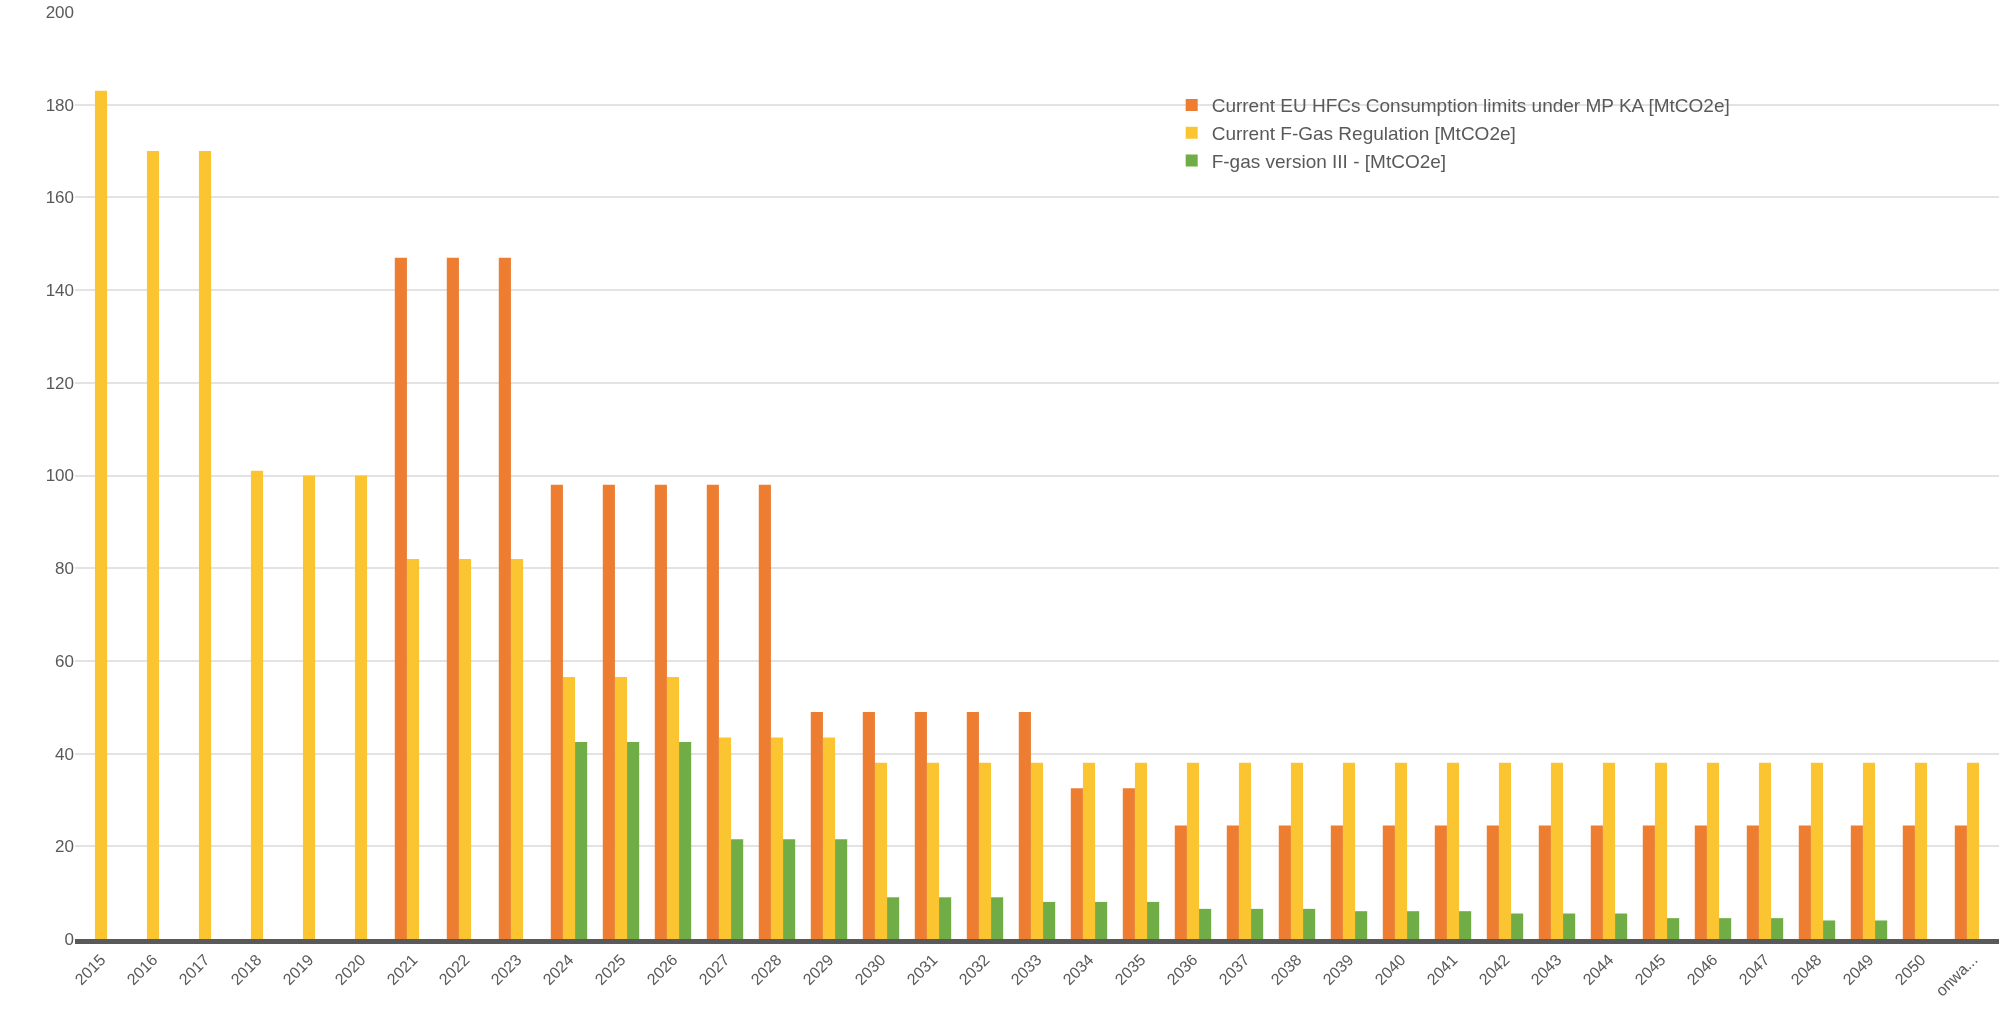 The height and width of the screenshot is (1019, 2007). Describe the element at coordinates (59, 476) in the screenshot. I see `y-tick-label: 100` at that location.